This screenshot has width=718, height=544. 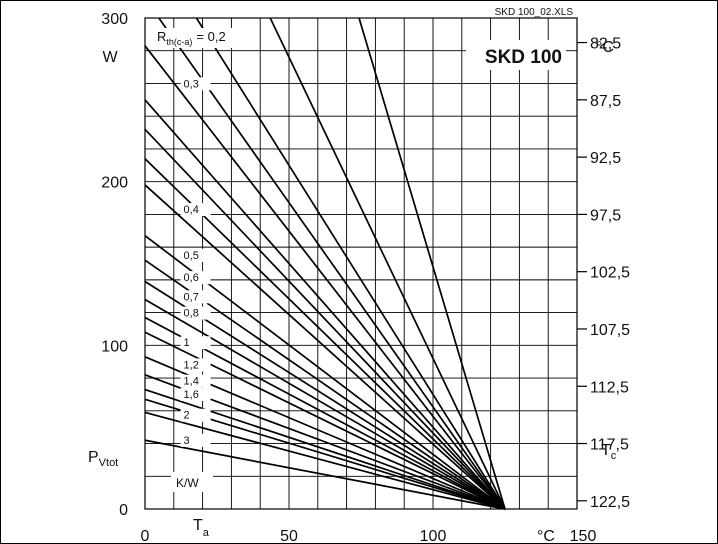 What do you see at coordinates (609, 387) in the screenshot?
I see `y2-tick-label: 112,5` at bounding box center [609, 387].